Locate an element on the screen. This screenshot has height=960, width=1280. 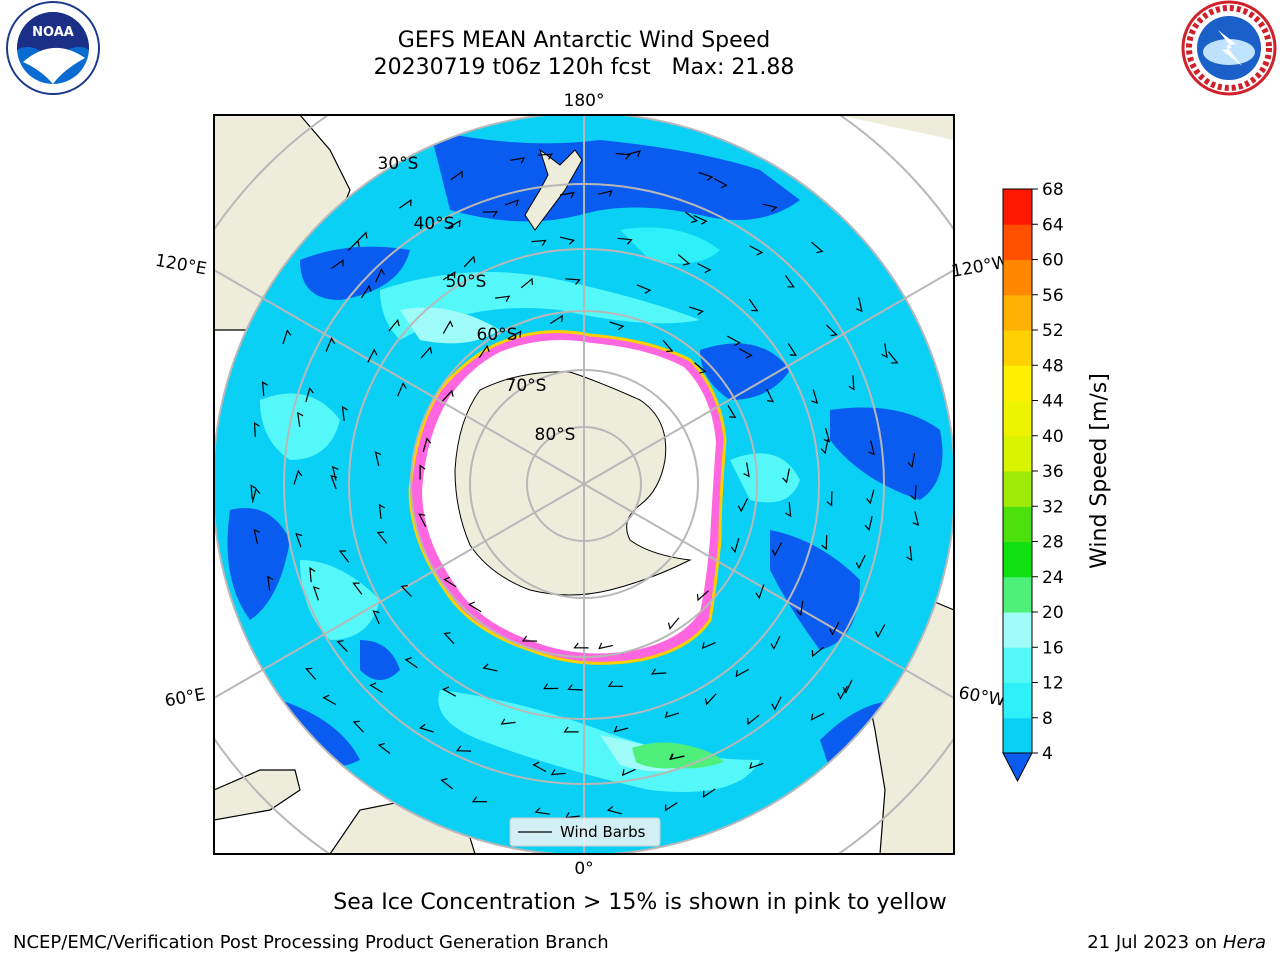
colorbar-tick-label: 48 is located at coordinates (1053, 366).